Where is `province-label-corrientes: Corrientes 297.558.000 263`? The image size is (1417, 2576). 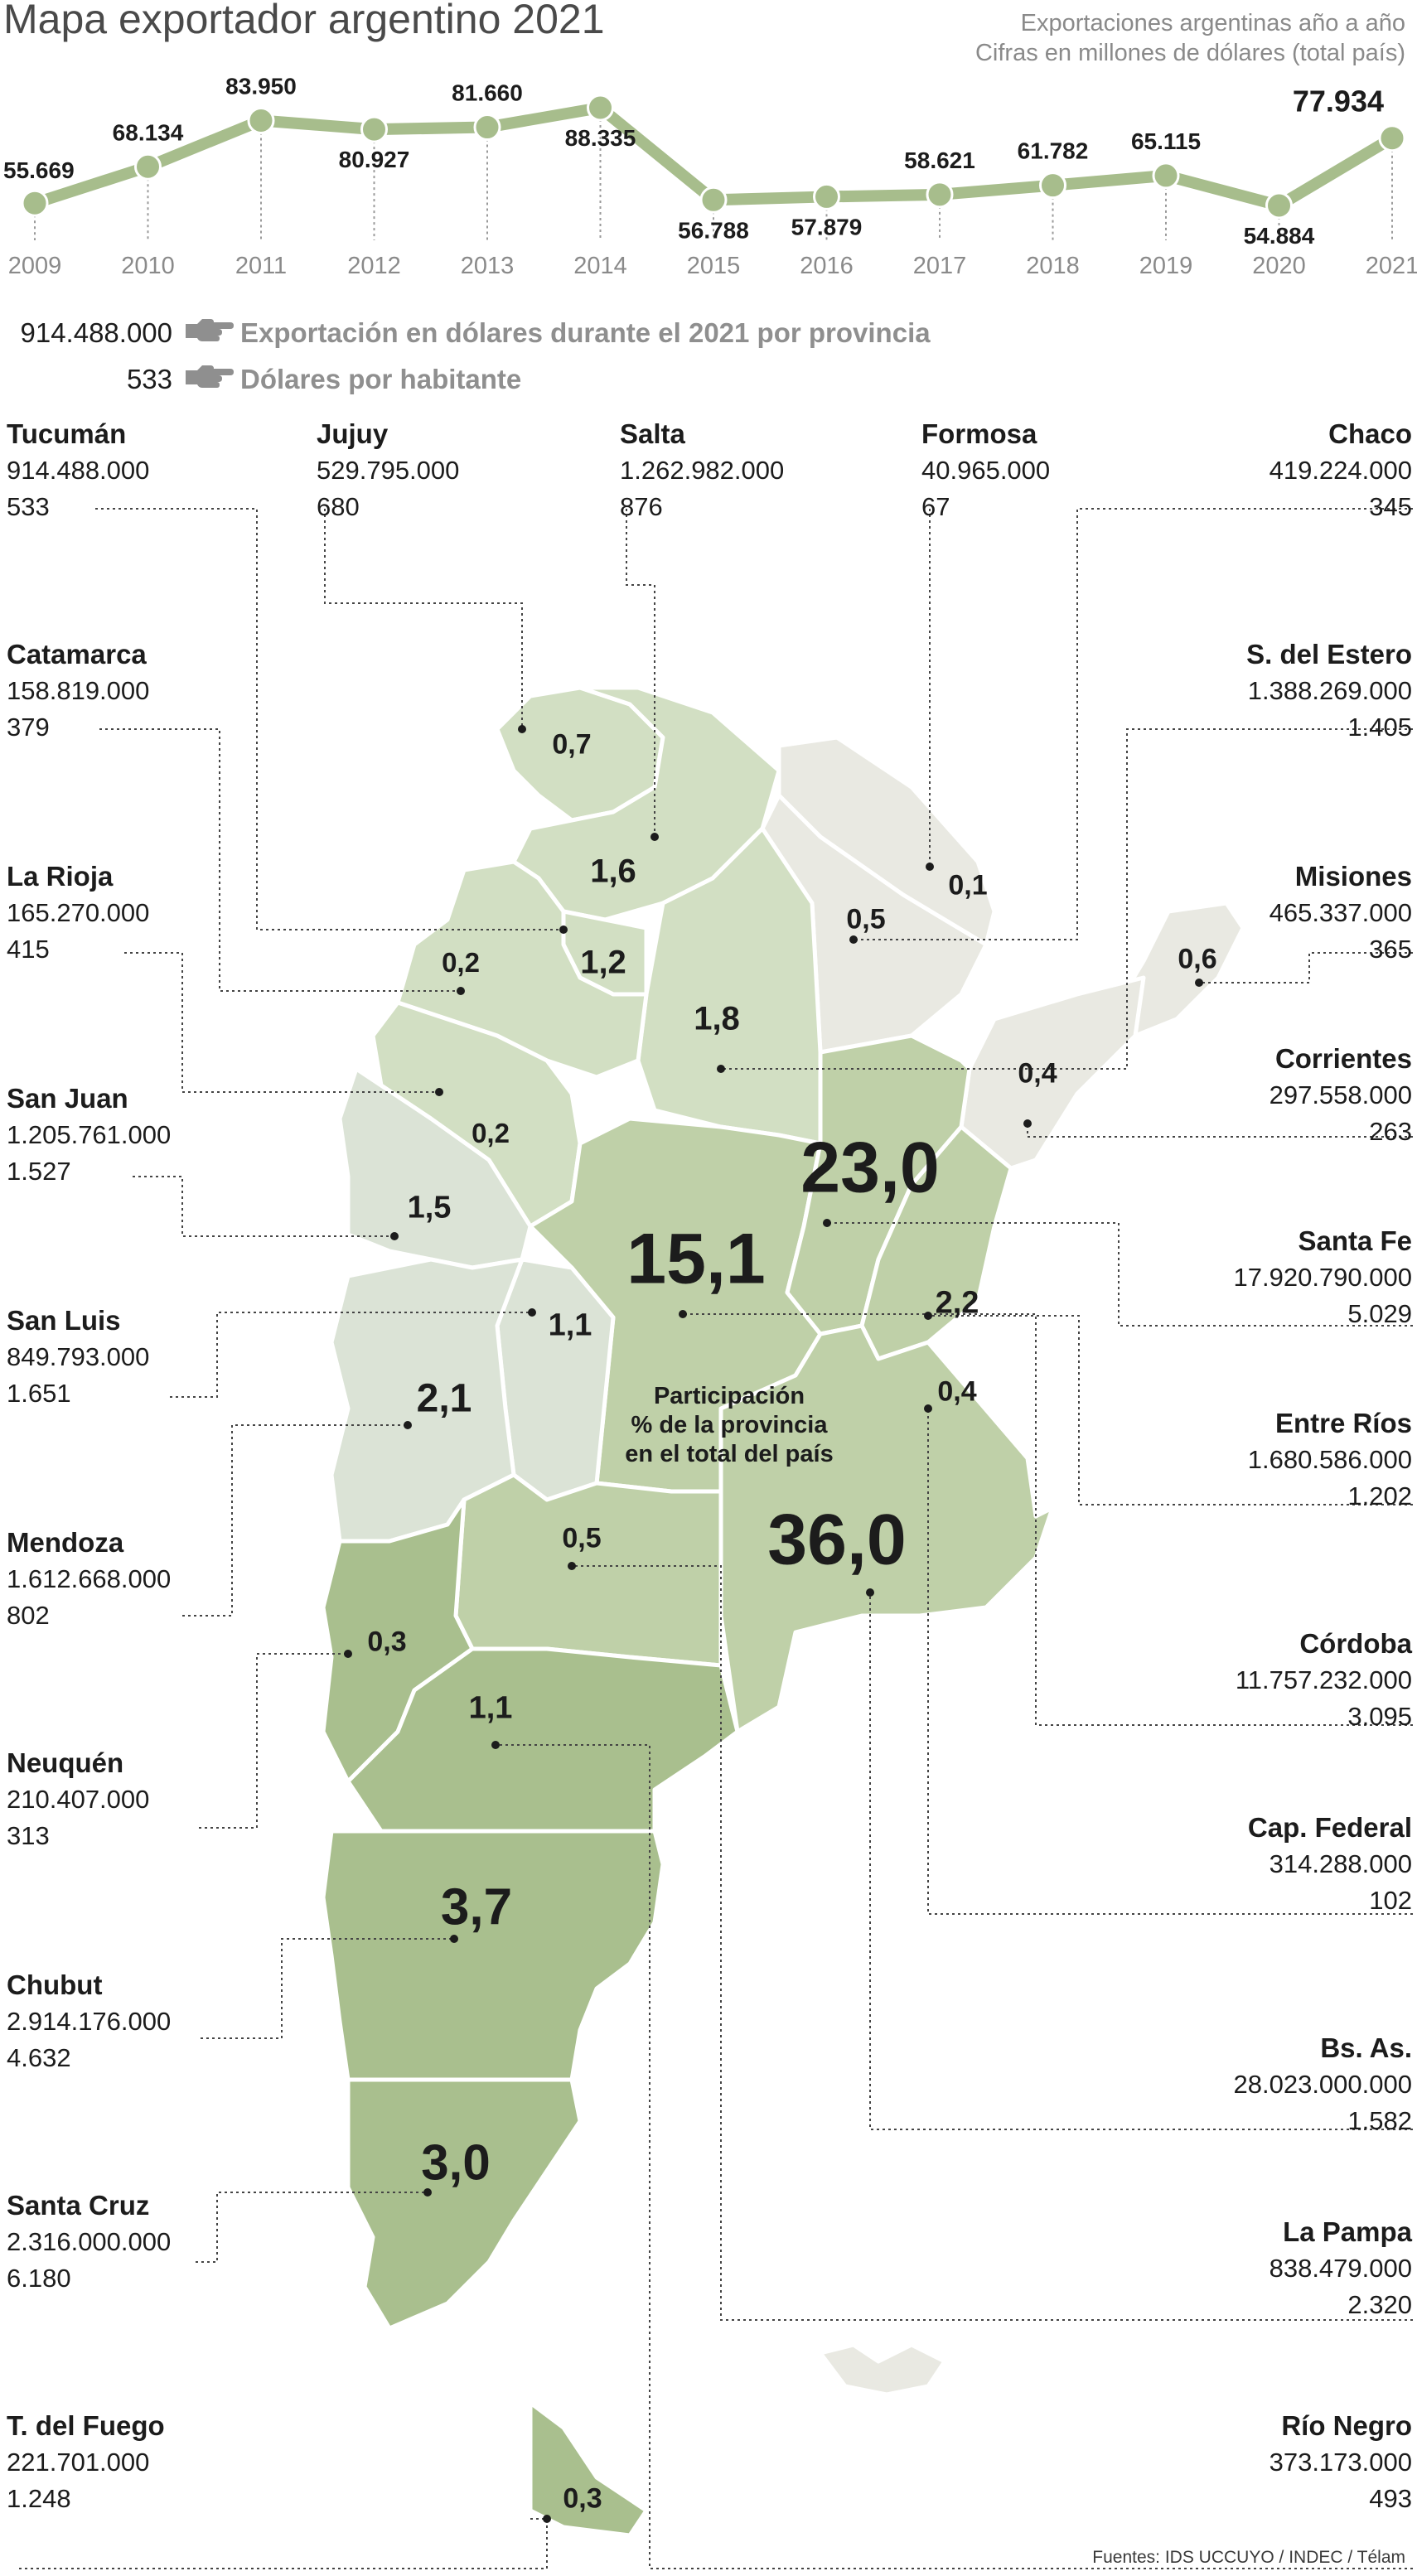 province-label-corrientes: Corrientes 297.558.000 263 is located at coordinates (1340, 1095).